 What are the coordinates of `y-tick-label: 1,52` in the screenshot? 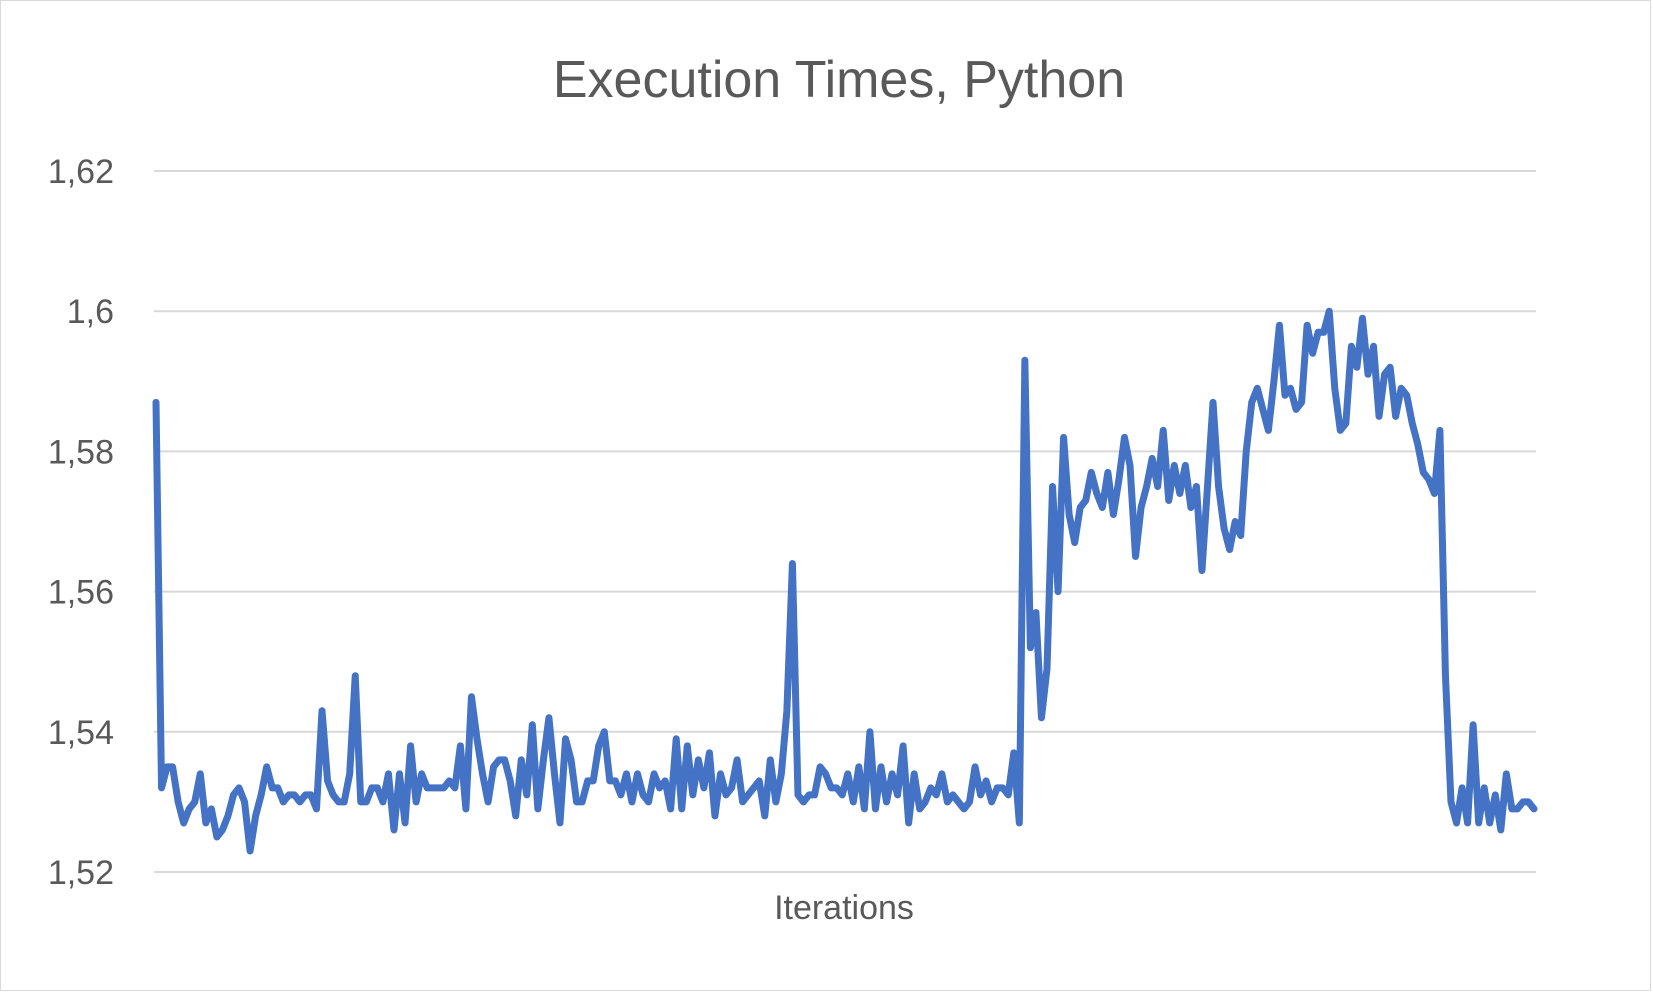 It's located at (81, 873).